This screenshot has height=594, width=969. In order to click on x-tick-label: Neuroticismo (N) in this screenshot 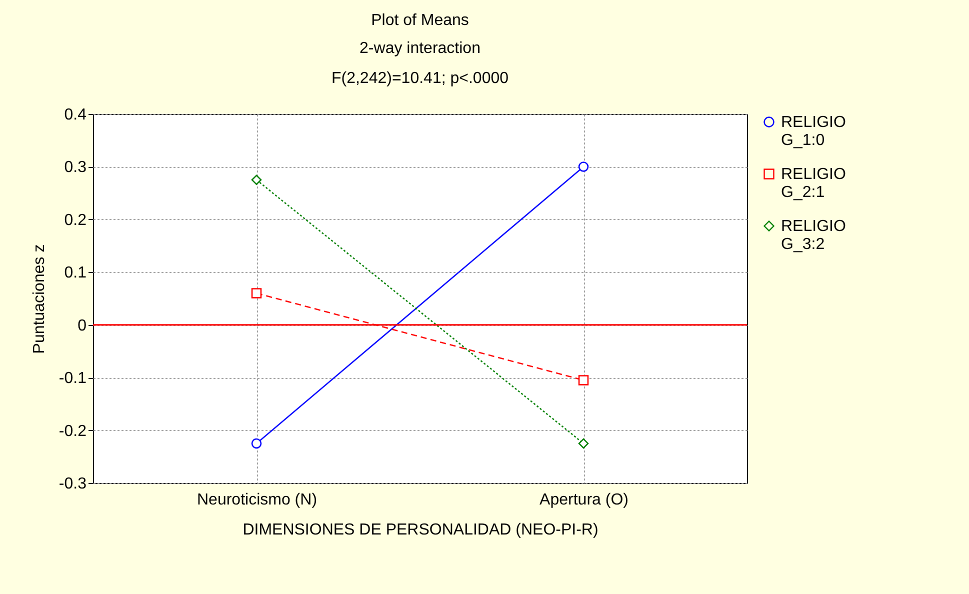, I will do `click(257, 500)`.